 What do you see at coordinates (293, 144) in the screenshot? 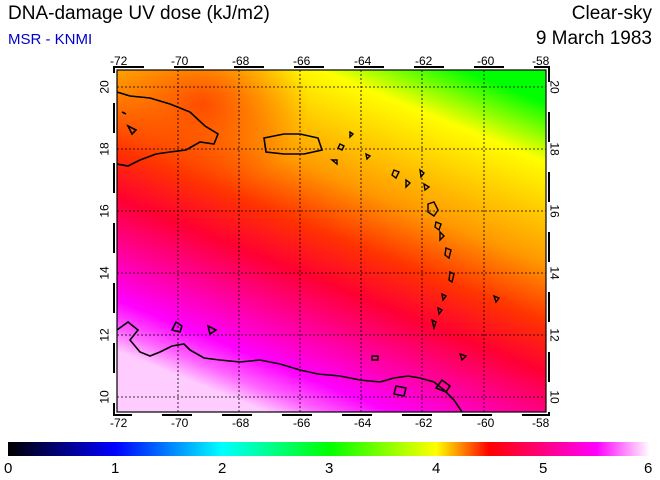
I see `puerto-rico-coast` at bounding box center [293, 144].